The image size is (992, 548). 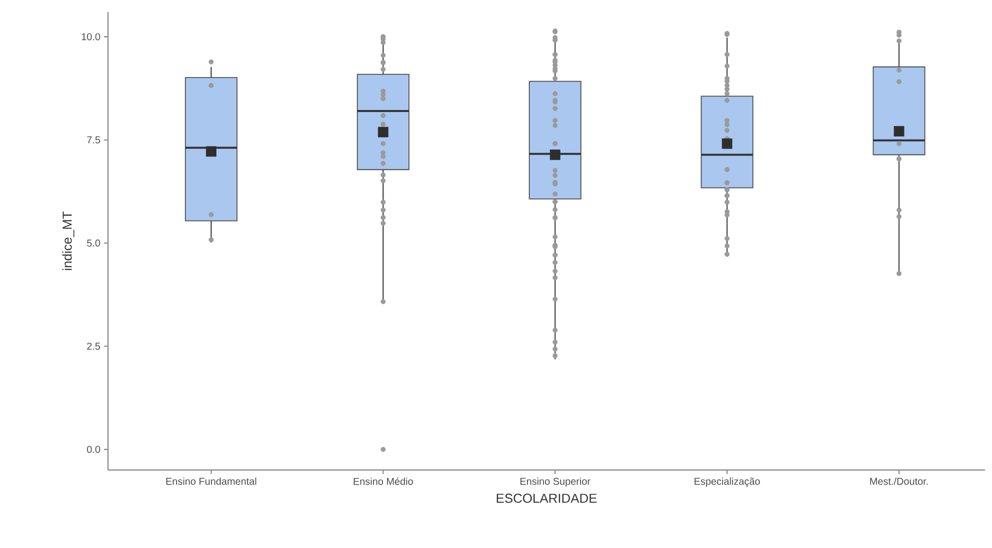 What do you see at coordinates (727, 482) in the screenshot?
I see `x-tick-label: Especialização` at bounding box center [727, 482].